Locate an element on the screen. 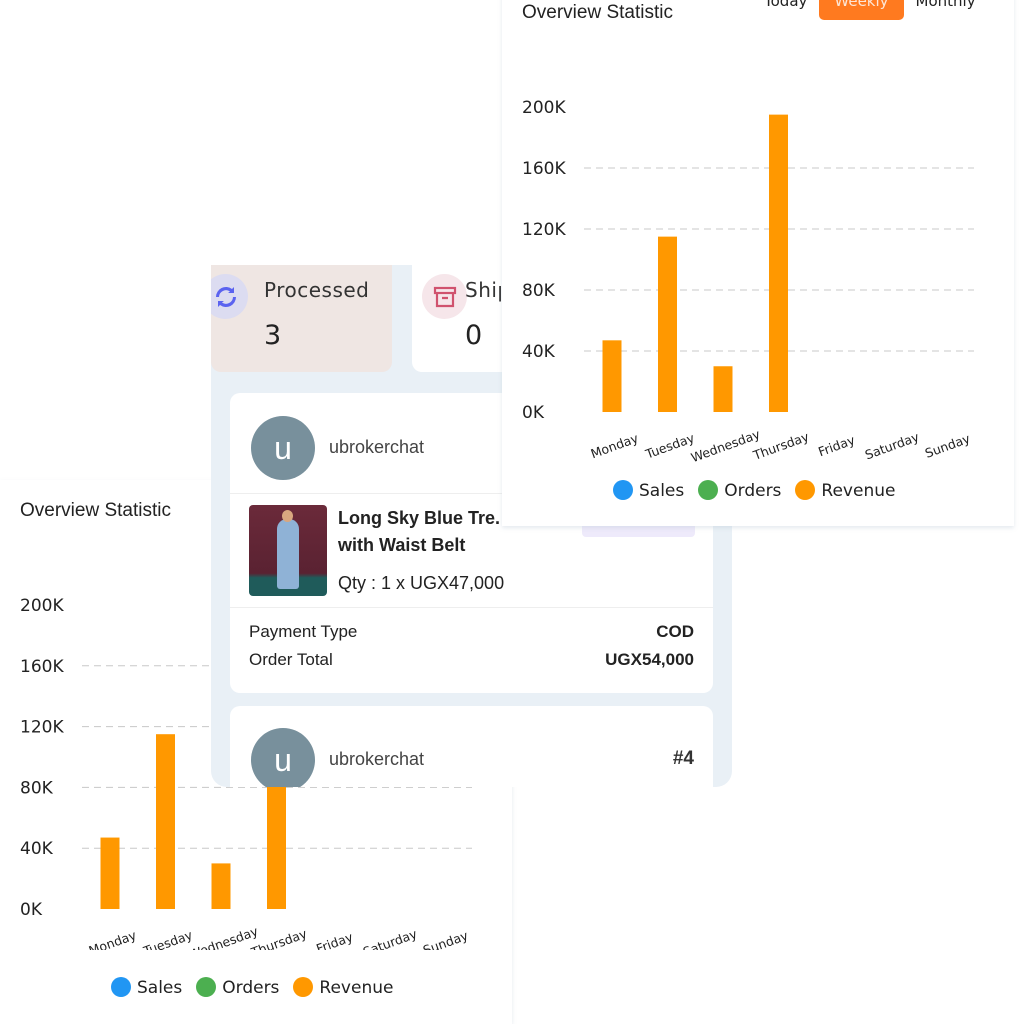 Image resolution: width=1024 pixels, height=1024 pixels. bar-revenue-thursday is located at coordinates (778, 263).